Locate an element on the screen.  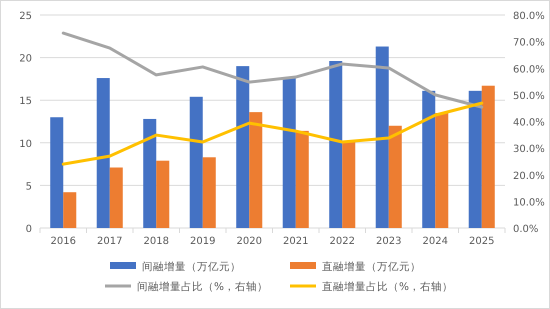
legend-label: 间融增量占比（%，右轴） is located at coordinates (202, 286).